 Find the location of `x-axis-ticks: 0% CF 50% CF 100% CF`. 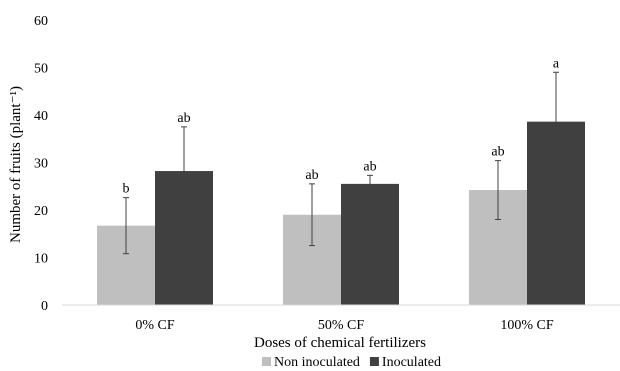

x-axis-ticks: 0% CF 50% CF 100% CF is located at coordinates (344, 325).